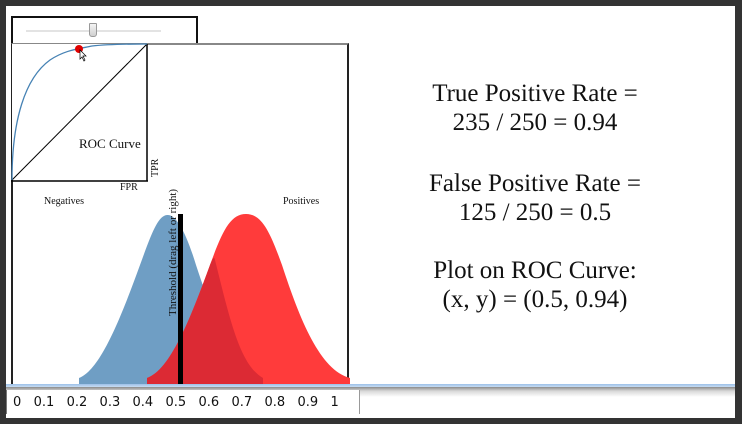 This screenshot has width=742, height=424. I want to click on axis-tick: 0.7, so click(242, 402).